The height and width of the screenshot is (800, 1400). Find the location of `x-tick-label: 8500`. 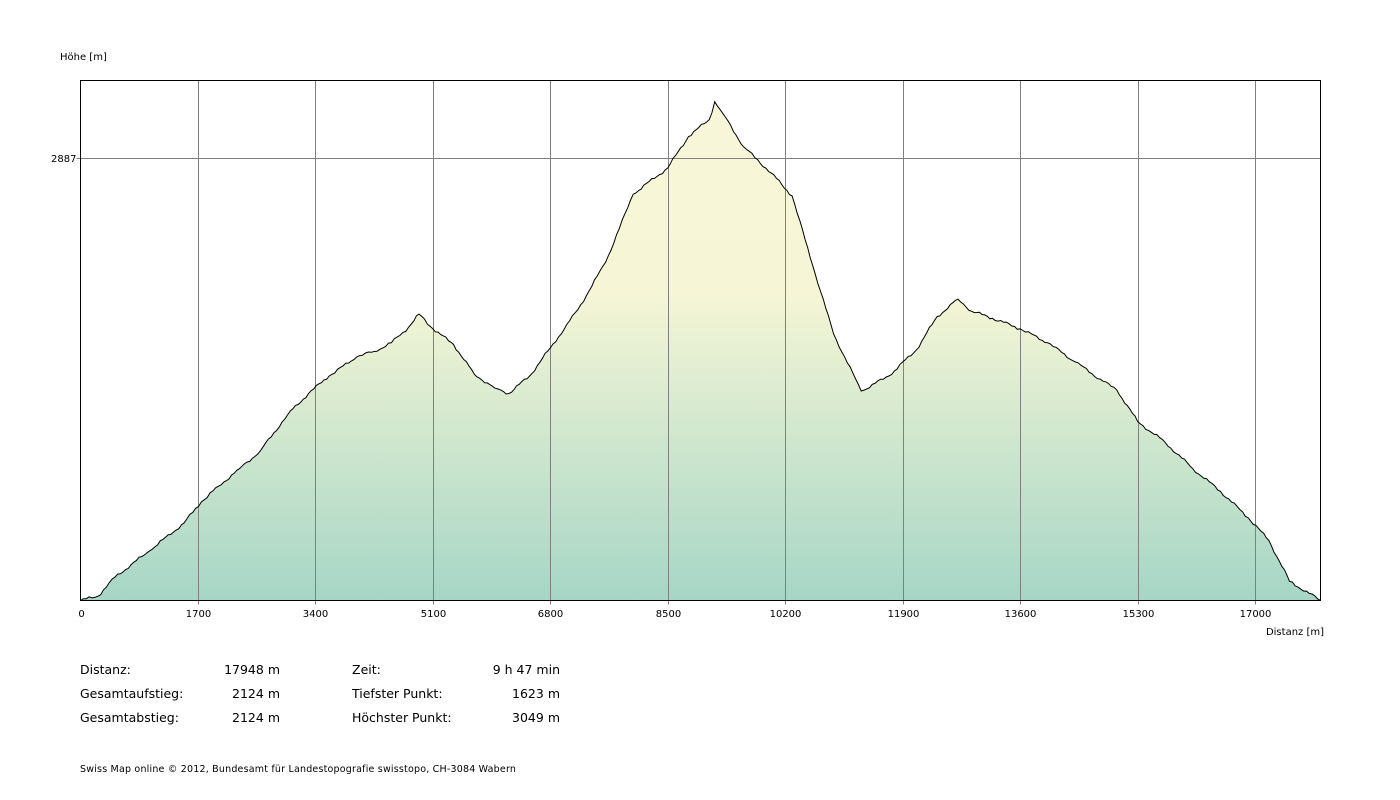

x-tick-label: 8500 is located at coordinates (668, 614).